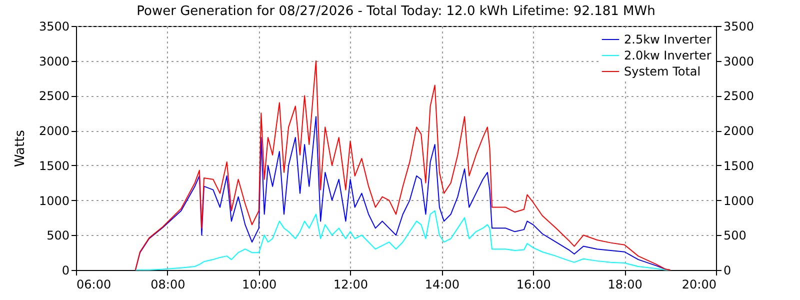  Describe the element at coordinates (662, 71) in the screenshot. I see `legend-label: System Total` at that location.